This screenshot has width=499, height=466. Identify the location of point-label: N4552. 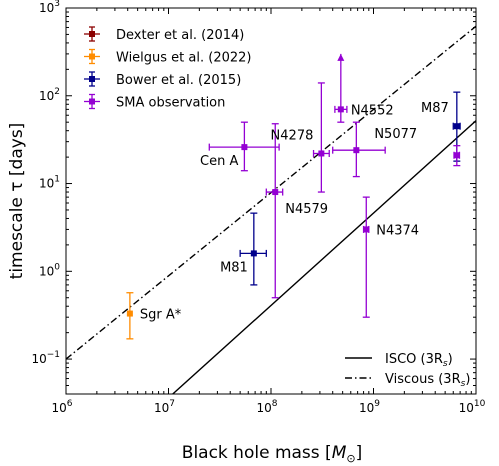
(372, 110).